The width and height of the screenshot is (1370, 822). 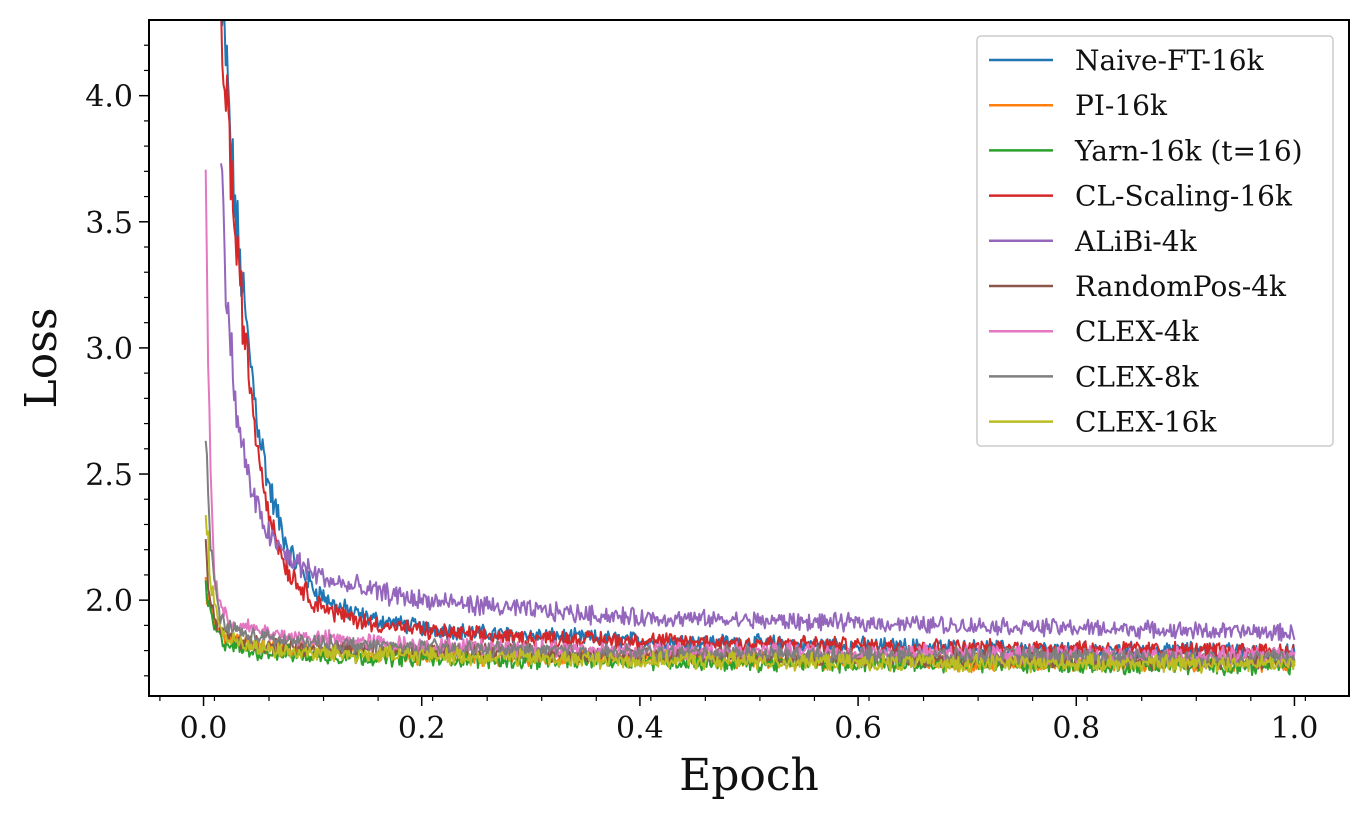 I want to click on legend-label: CLEX-8k, so click(x=1137, y=376).